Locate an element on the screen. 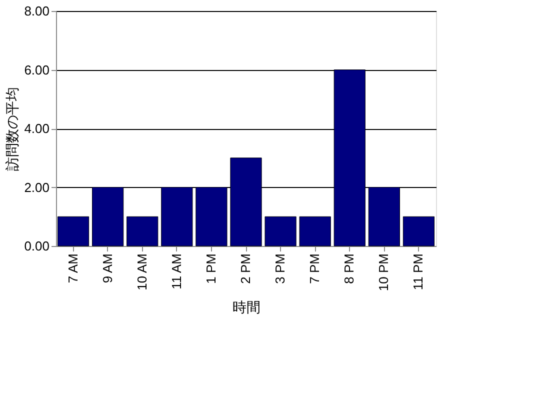  x-axis-title: 時間 is located at coordinates (246, 307).